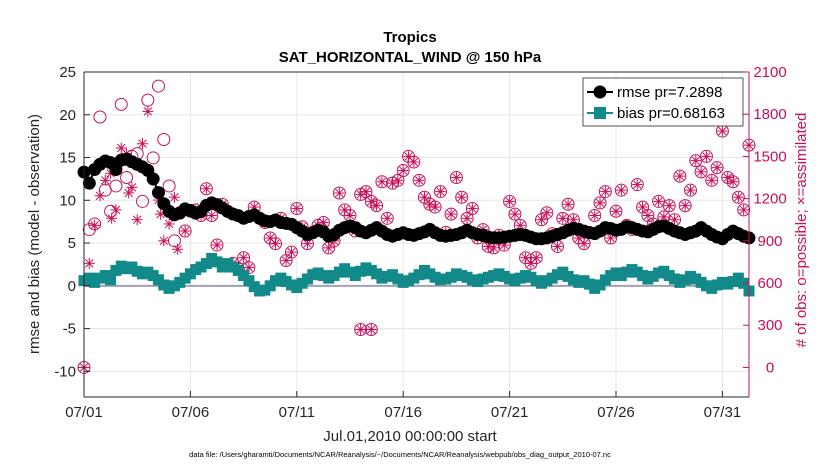  What do you see at coordinates (67, 200) in the screenshot?
I see `y-tick-label: 10` at bounding box center [67, 200].